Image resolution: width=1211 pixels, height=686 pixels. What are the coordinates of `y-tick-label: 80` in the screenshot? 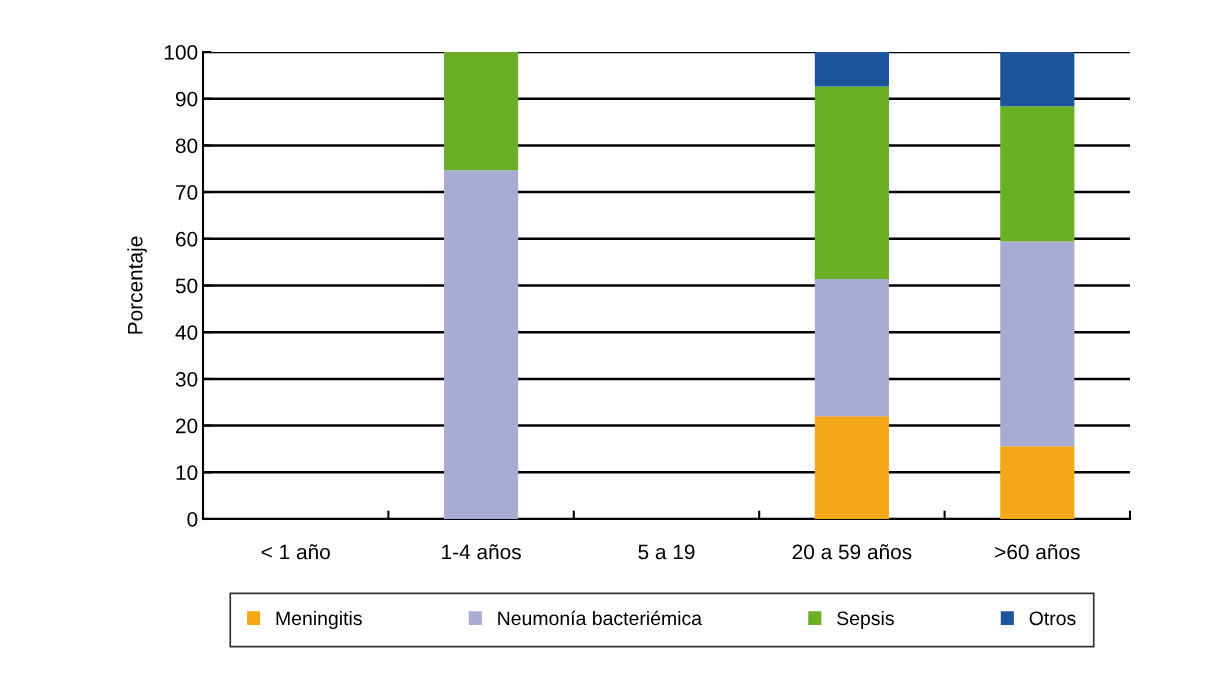 It's located at (186, 146).